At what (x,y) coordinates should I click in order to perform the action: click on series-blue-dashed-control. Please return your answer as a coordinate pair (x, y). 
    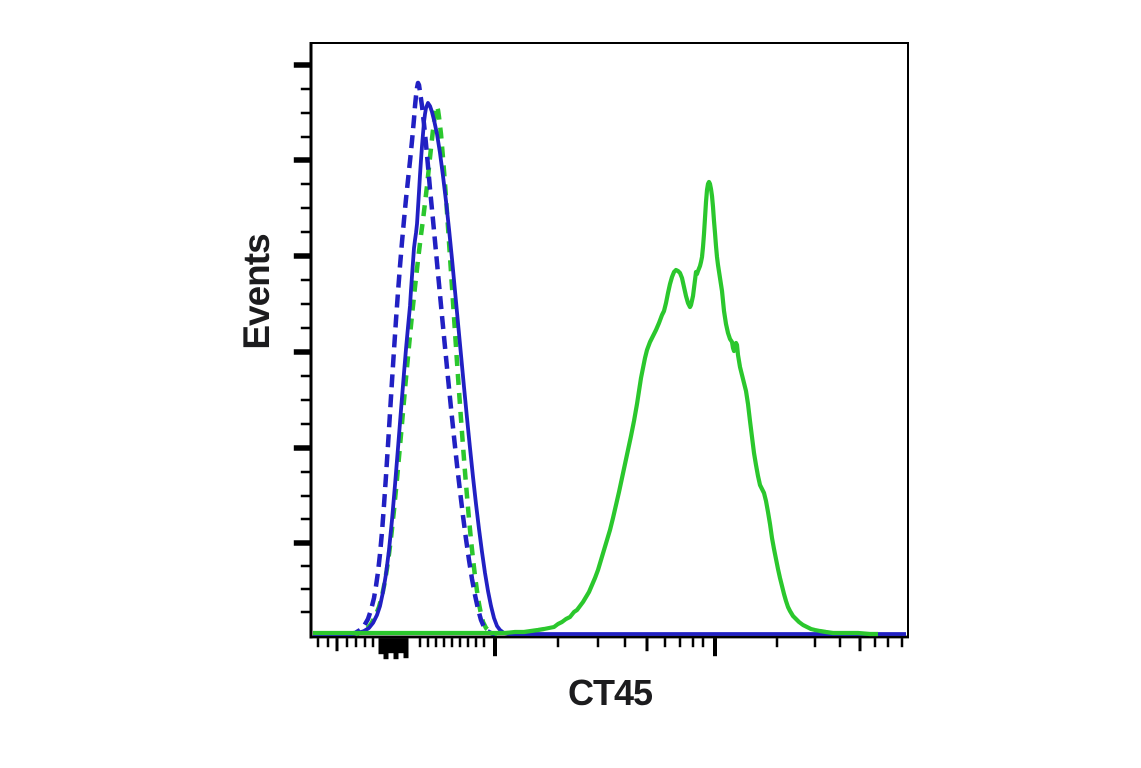
    Looking at the image, I should click on (421, 358).